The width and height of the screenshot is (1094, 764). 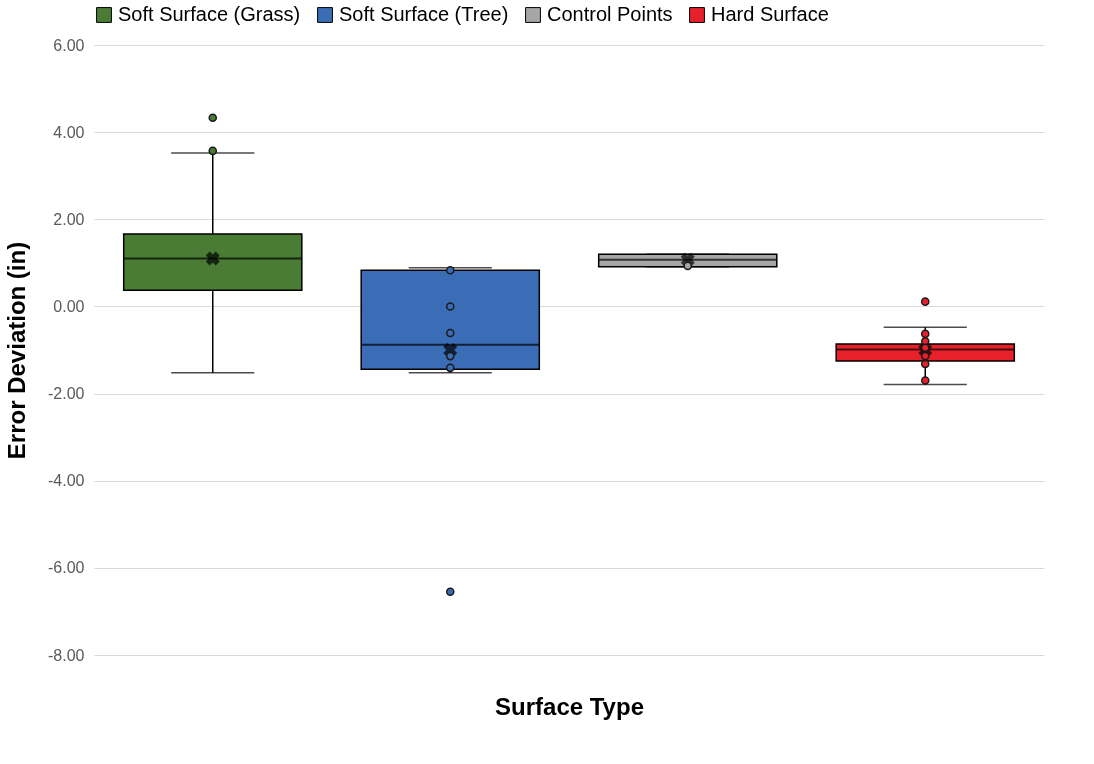 What do you see at coordinates (66, 394) in the screenshot?
I see `y-tick-label: -2.00` at bounding box center [66, 394].